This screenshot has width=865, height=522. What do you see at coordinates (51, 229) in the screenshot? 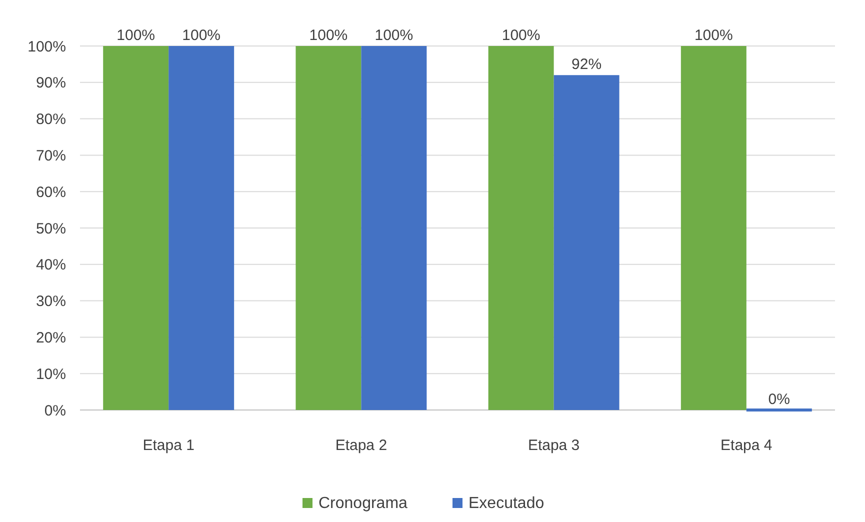
I see `y-tick-label: 50%` at bounding box center [51, 229].